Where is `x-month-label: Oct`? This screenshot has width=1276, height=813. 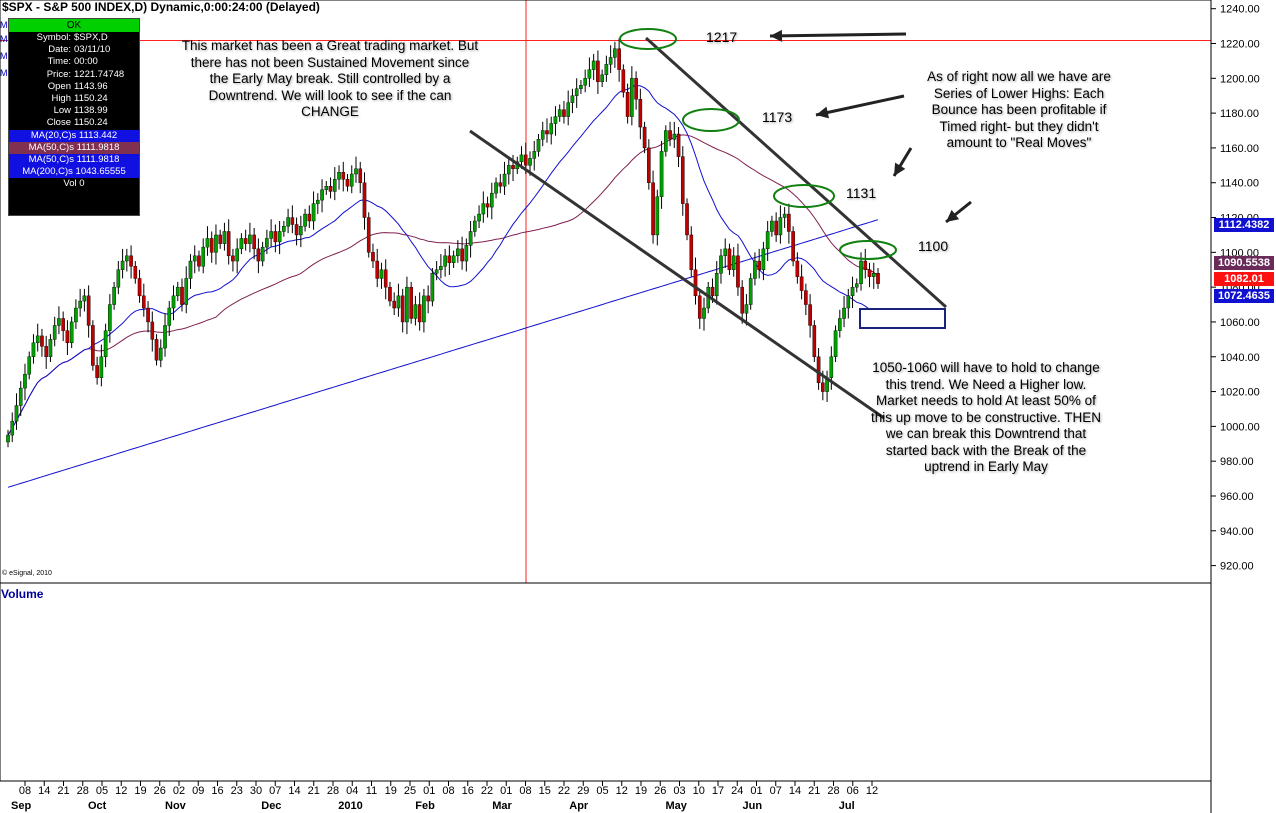
x-month-label: Oct is located at coordinates (97, 806).